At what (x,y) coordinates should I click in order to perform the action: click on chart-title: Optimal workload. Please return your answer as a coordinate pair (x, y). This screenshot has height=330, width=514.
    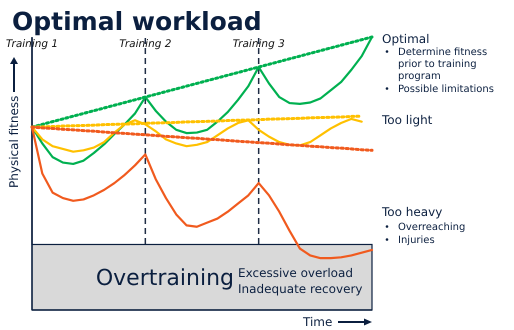
    Looking at the image, I should click on (137, 21).